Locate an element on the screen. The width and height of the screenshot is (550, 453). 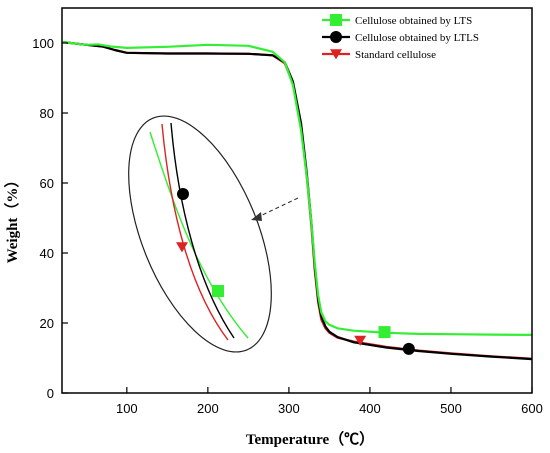
y-tick-label: 60 is located at coordinates (47, 183).